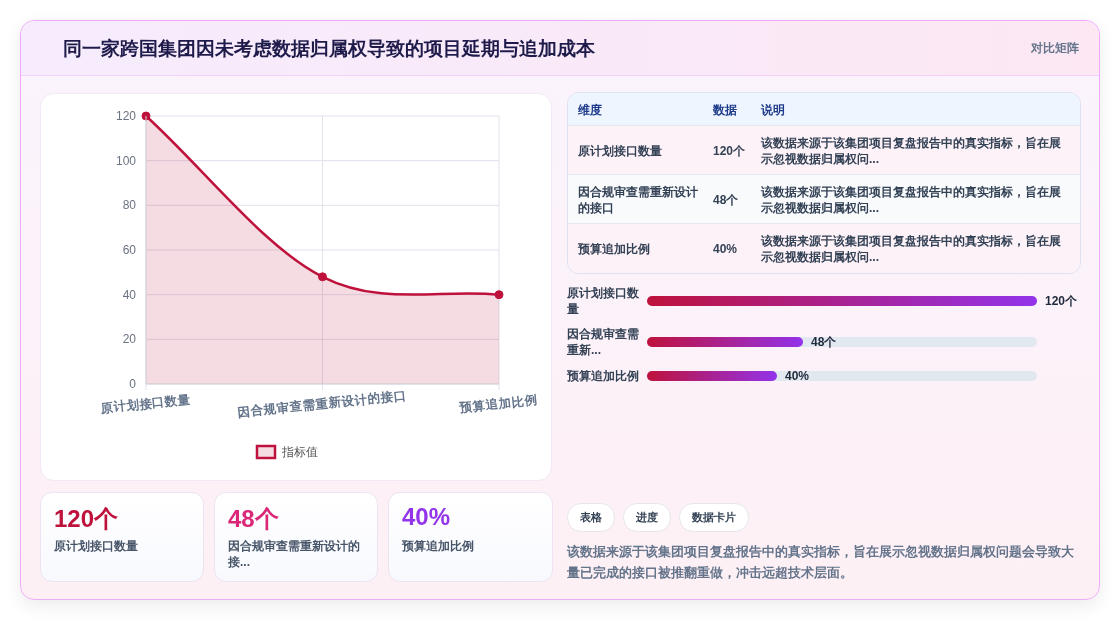 The width and height of the screenshot is (1120, 621). Describe the element at coordinates (498, 404) in the screenshot. I see `x-tick-label: 预算追加比例` at that location.